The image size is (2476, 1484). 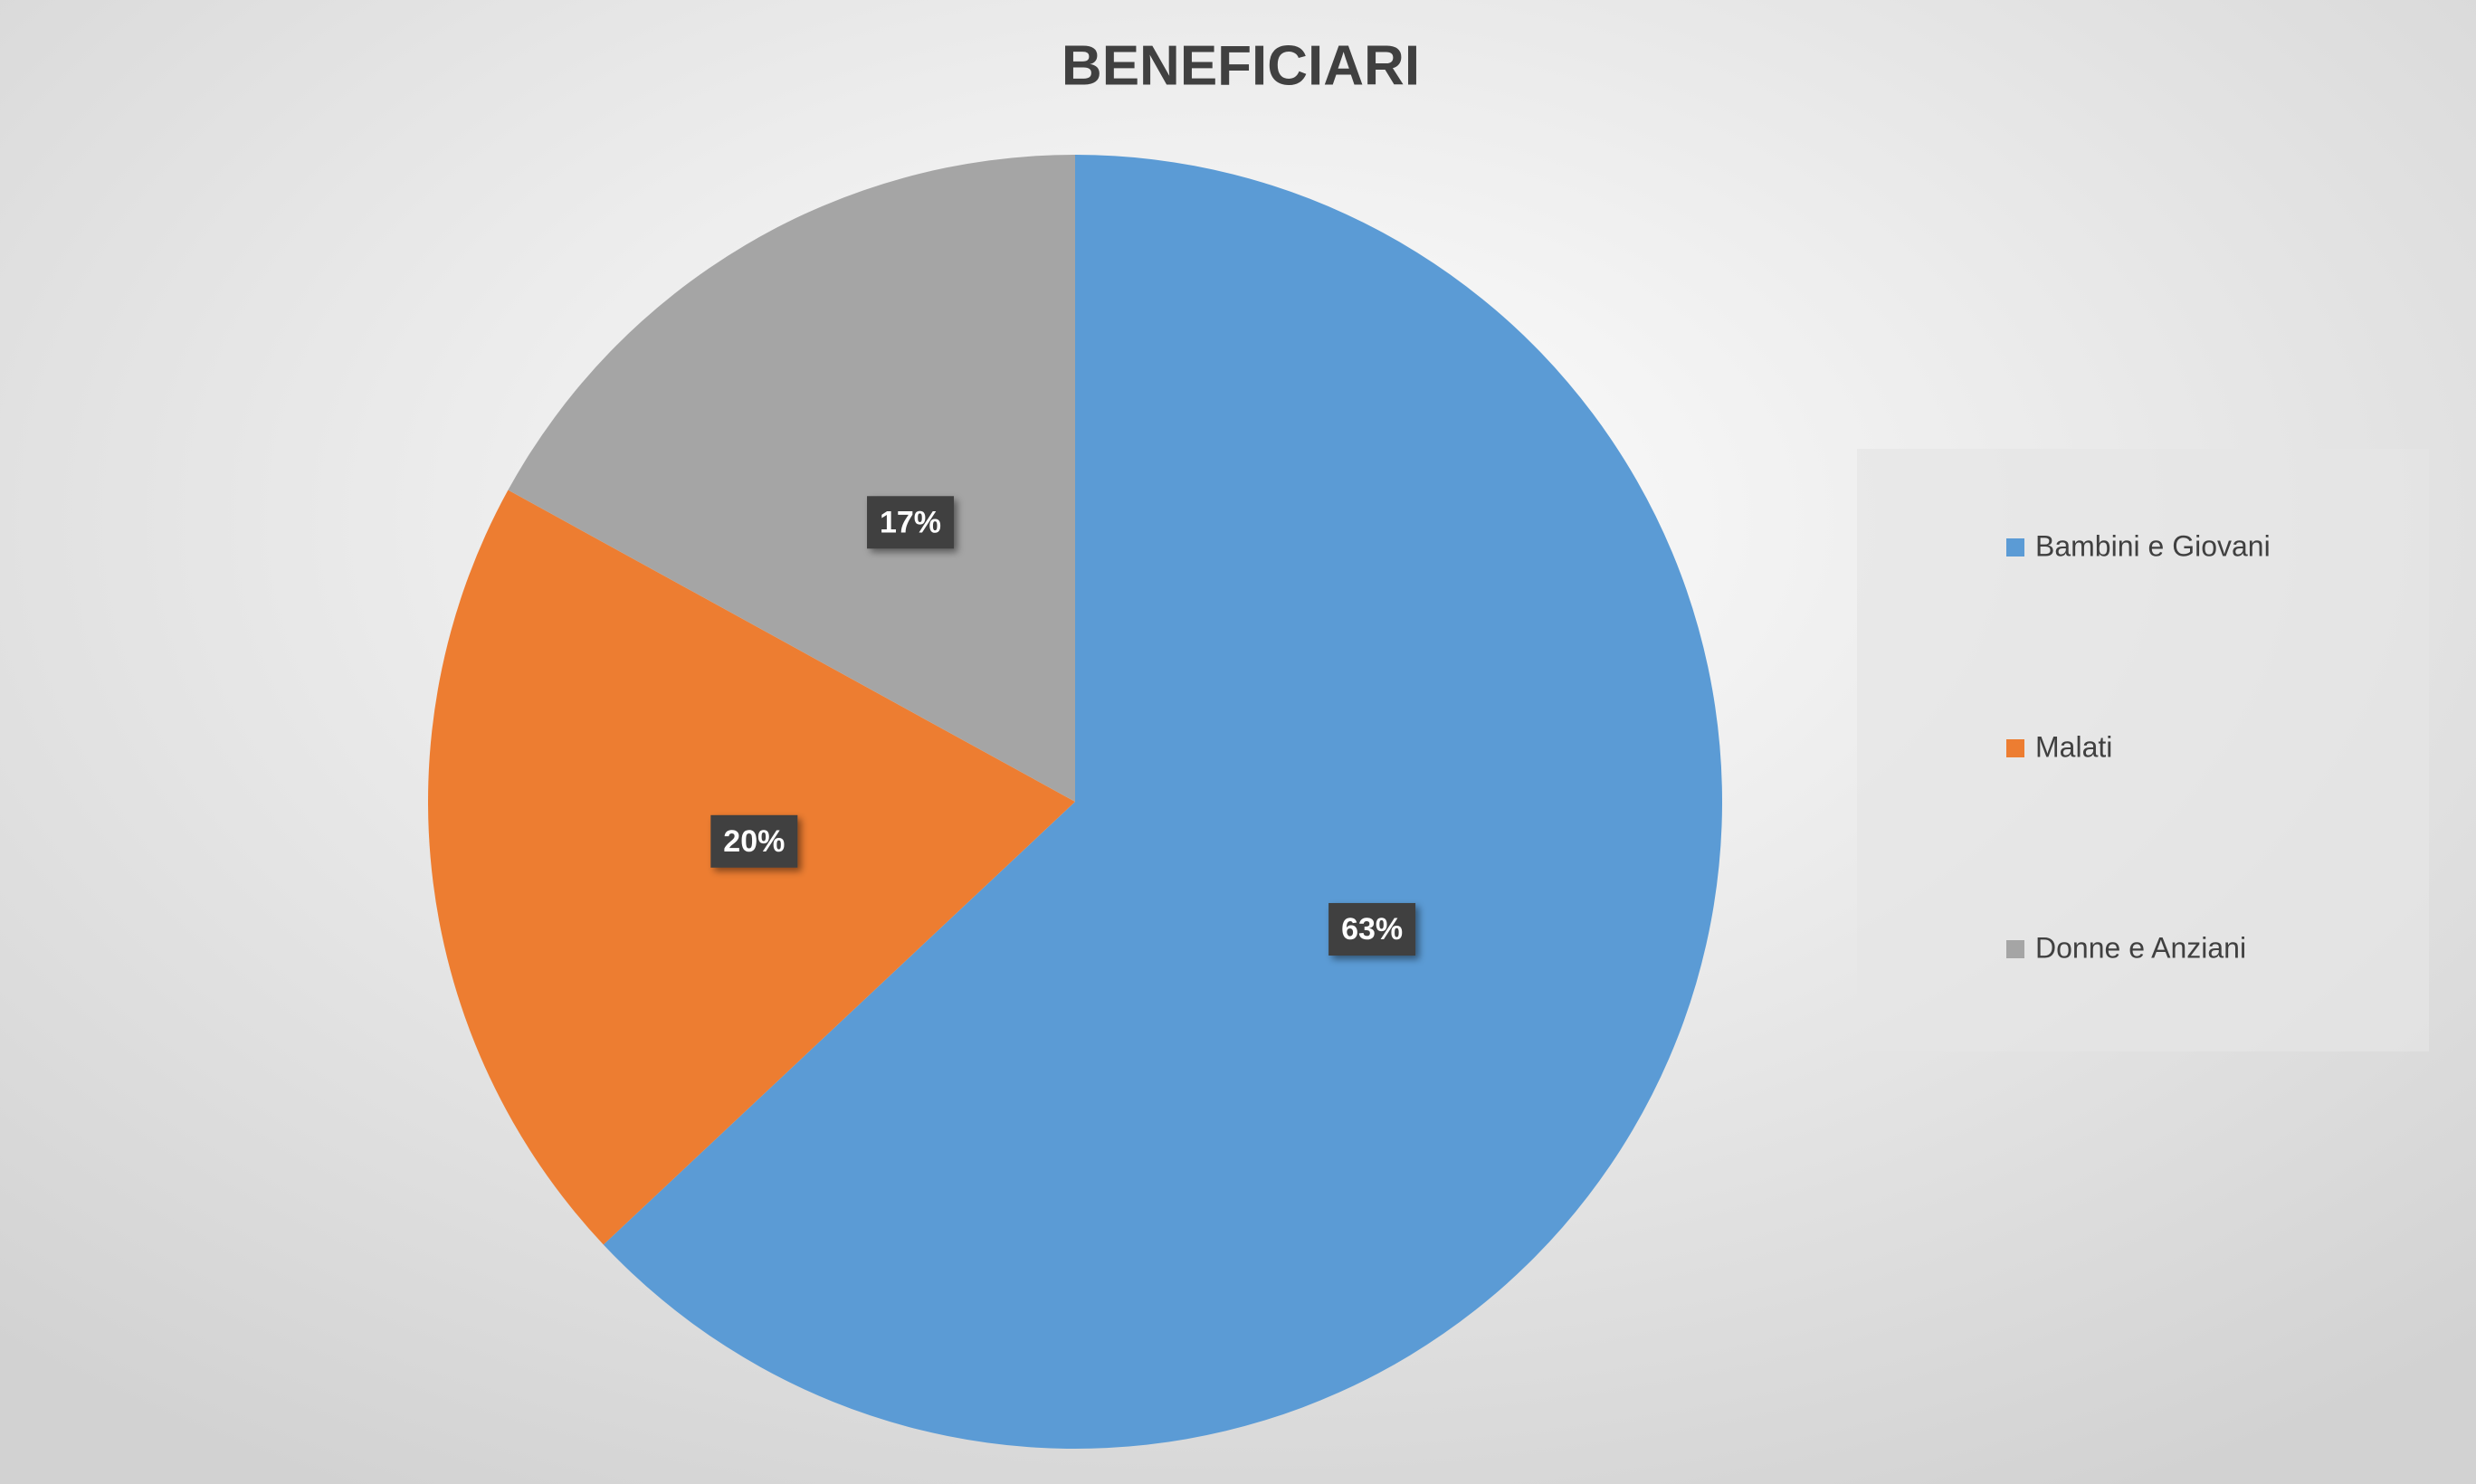 I want to click on data-label: 20%, so click(x=754, y=841).